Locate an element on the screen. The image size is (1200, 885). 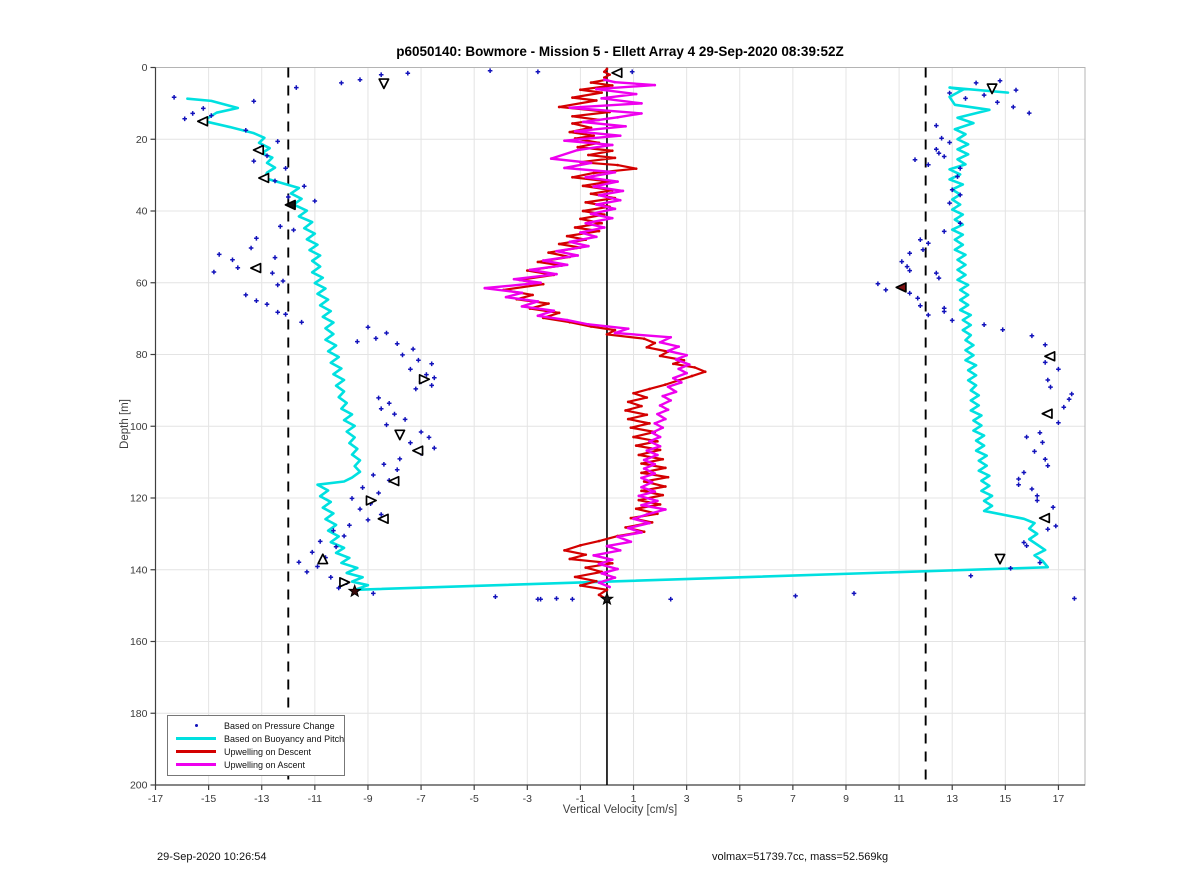
y-tick-label: 100 is located at coordinates (139, 427).